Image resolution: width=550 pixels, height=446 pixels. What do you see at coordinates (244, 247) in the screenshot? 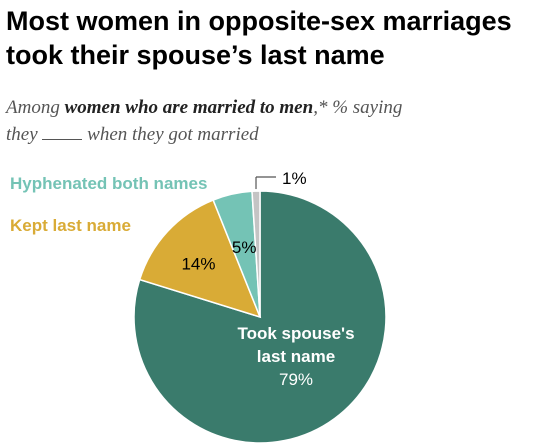
I see `value-hyphenated: 5%` at bounding box center [244, 247].